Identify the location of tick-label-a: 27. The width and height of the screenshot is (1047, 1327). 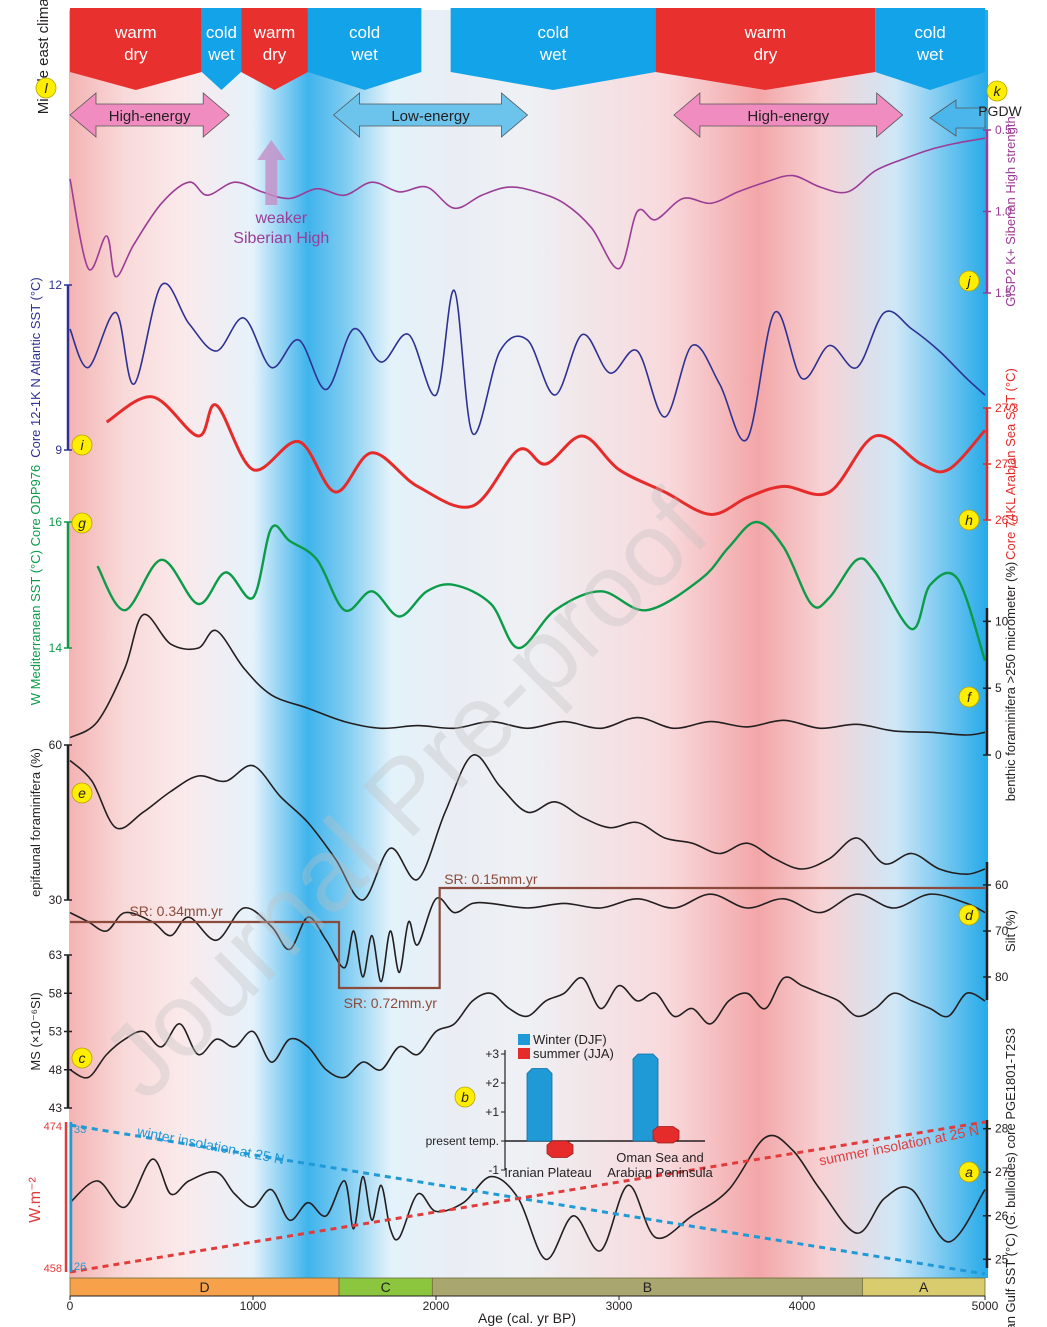
(1002, 1172).